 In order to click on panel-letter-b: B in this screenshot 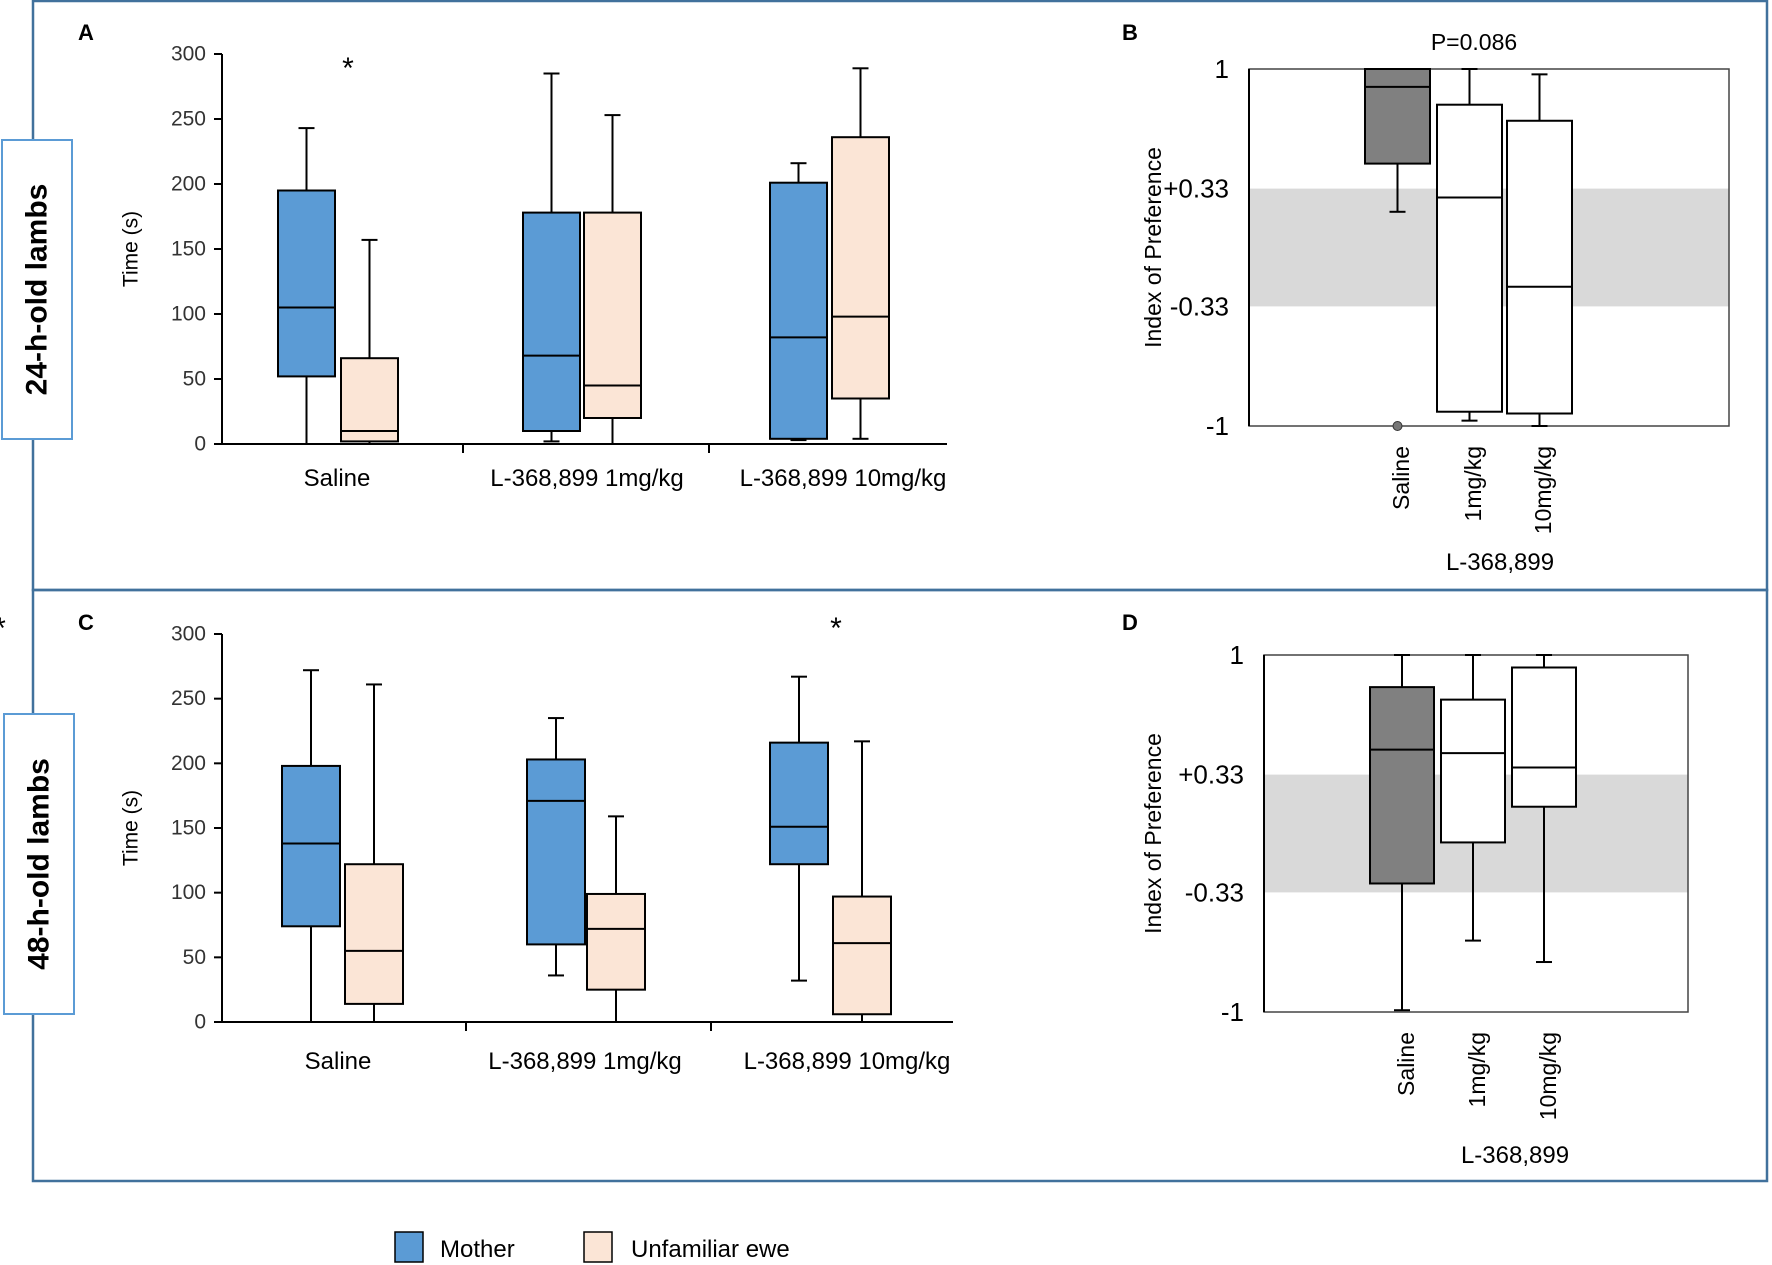, I will do `click(1130, 32)`.